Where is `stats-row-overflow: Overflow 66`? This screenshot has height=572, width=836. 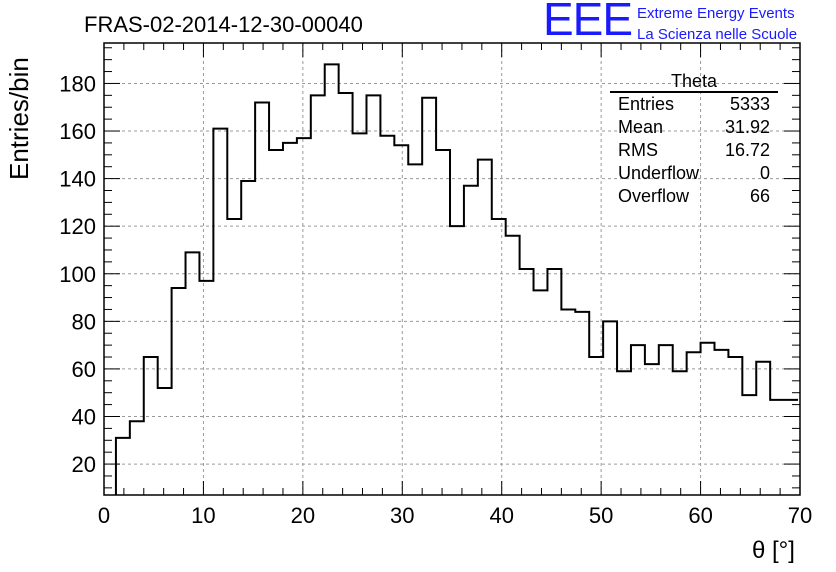 stats-row-overflow: Overflow 66 is located at coordinates (694, 196).